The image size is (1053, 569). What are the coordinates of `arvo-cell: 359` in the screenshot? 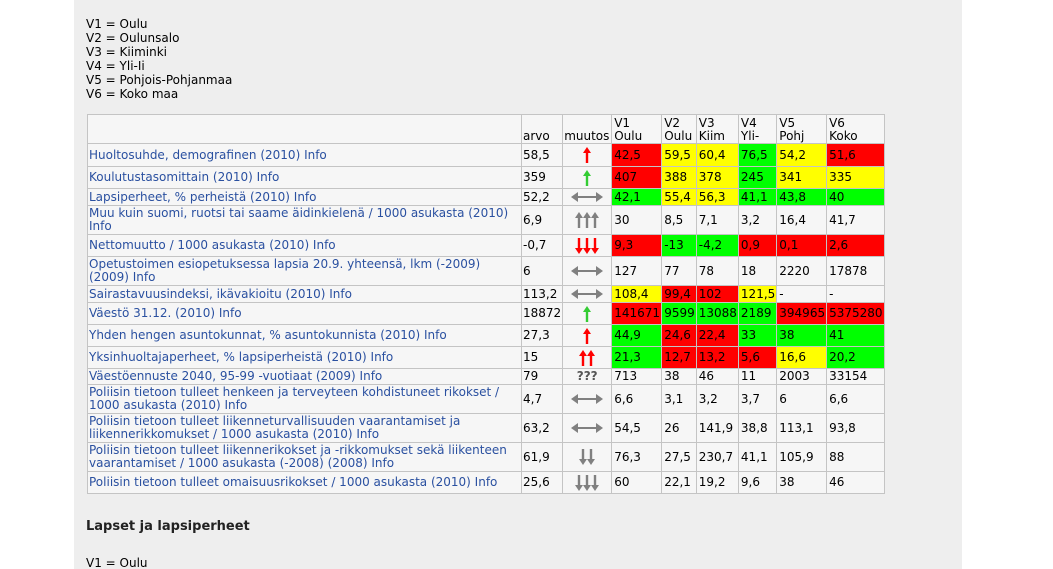 It's located at (542, 177).